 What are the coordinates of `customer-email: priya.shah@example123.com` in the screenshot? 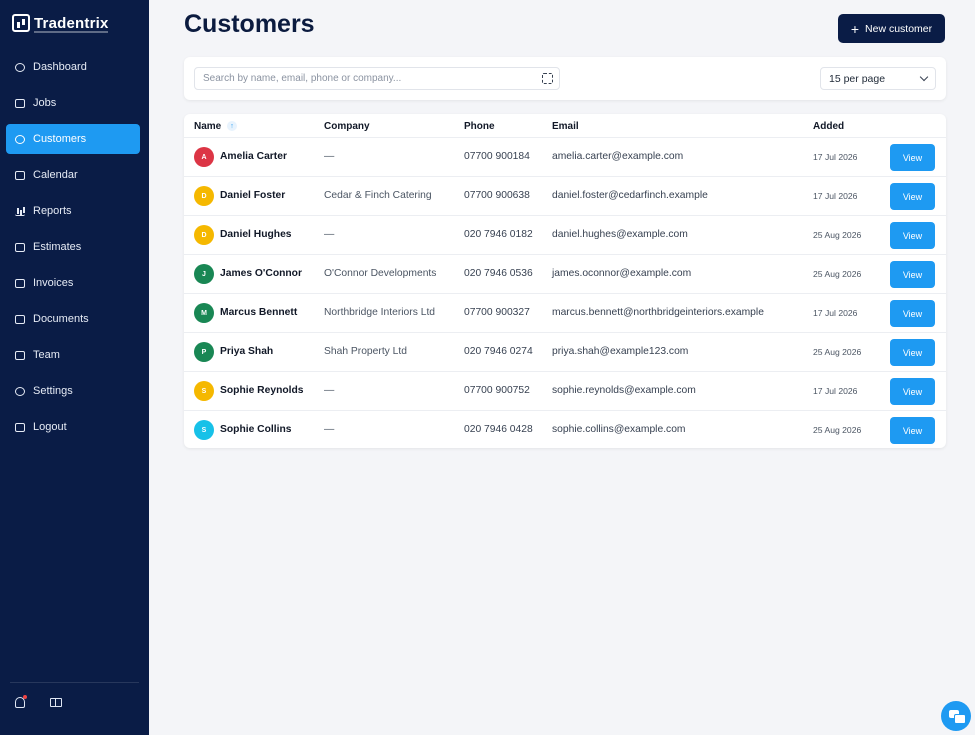 It's located at (620, 351).